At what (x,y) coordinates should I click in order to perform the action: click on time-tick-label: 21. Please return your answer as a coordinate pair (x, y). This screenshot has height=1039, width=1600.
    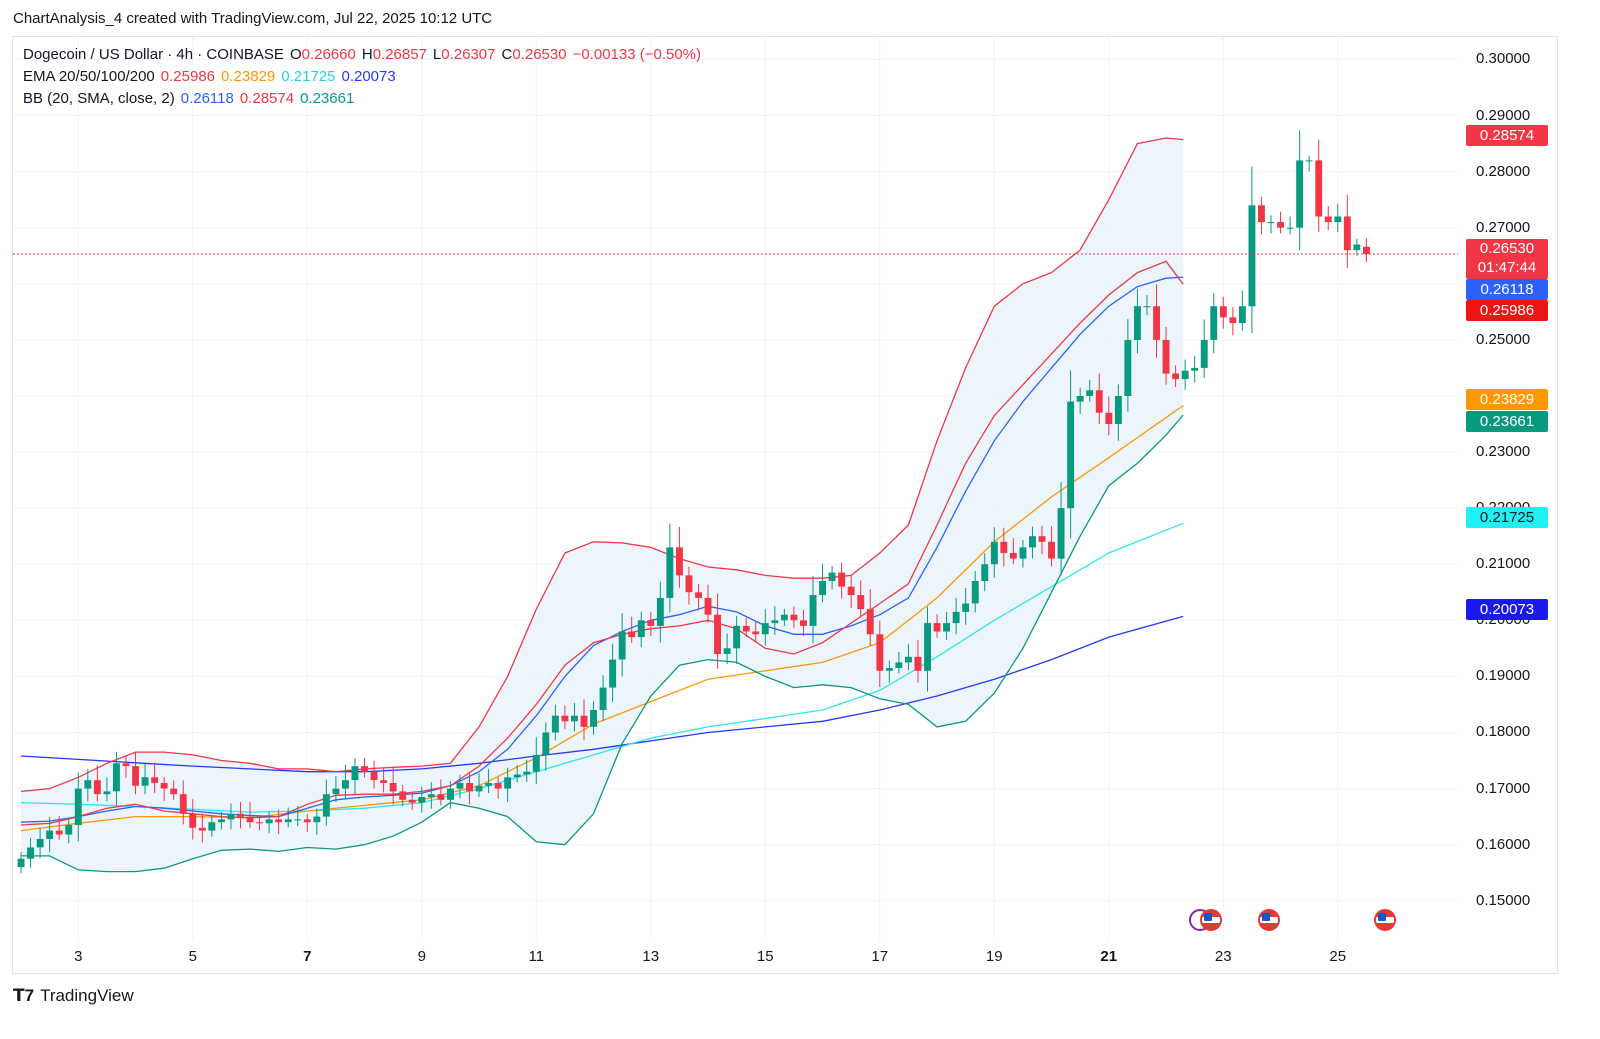
    Looking at the image, I should click on (1109, 956).